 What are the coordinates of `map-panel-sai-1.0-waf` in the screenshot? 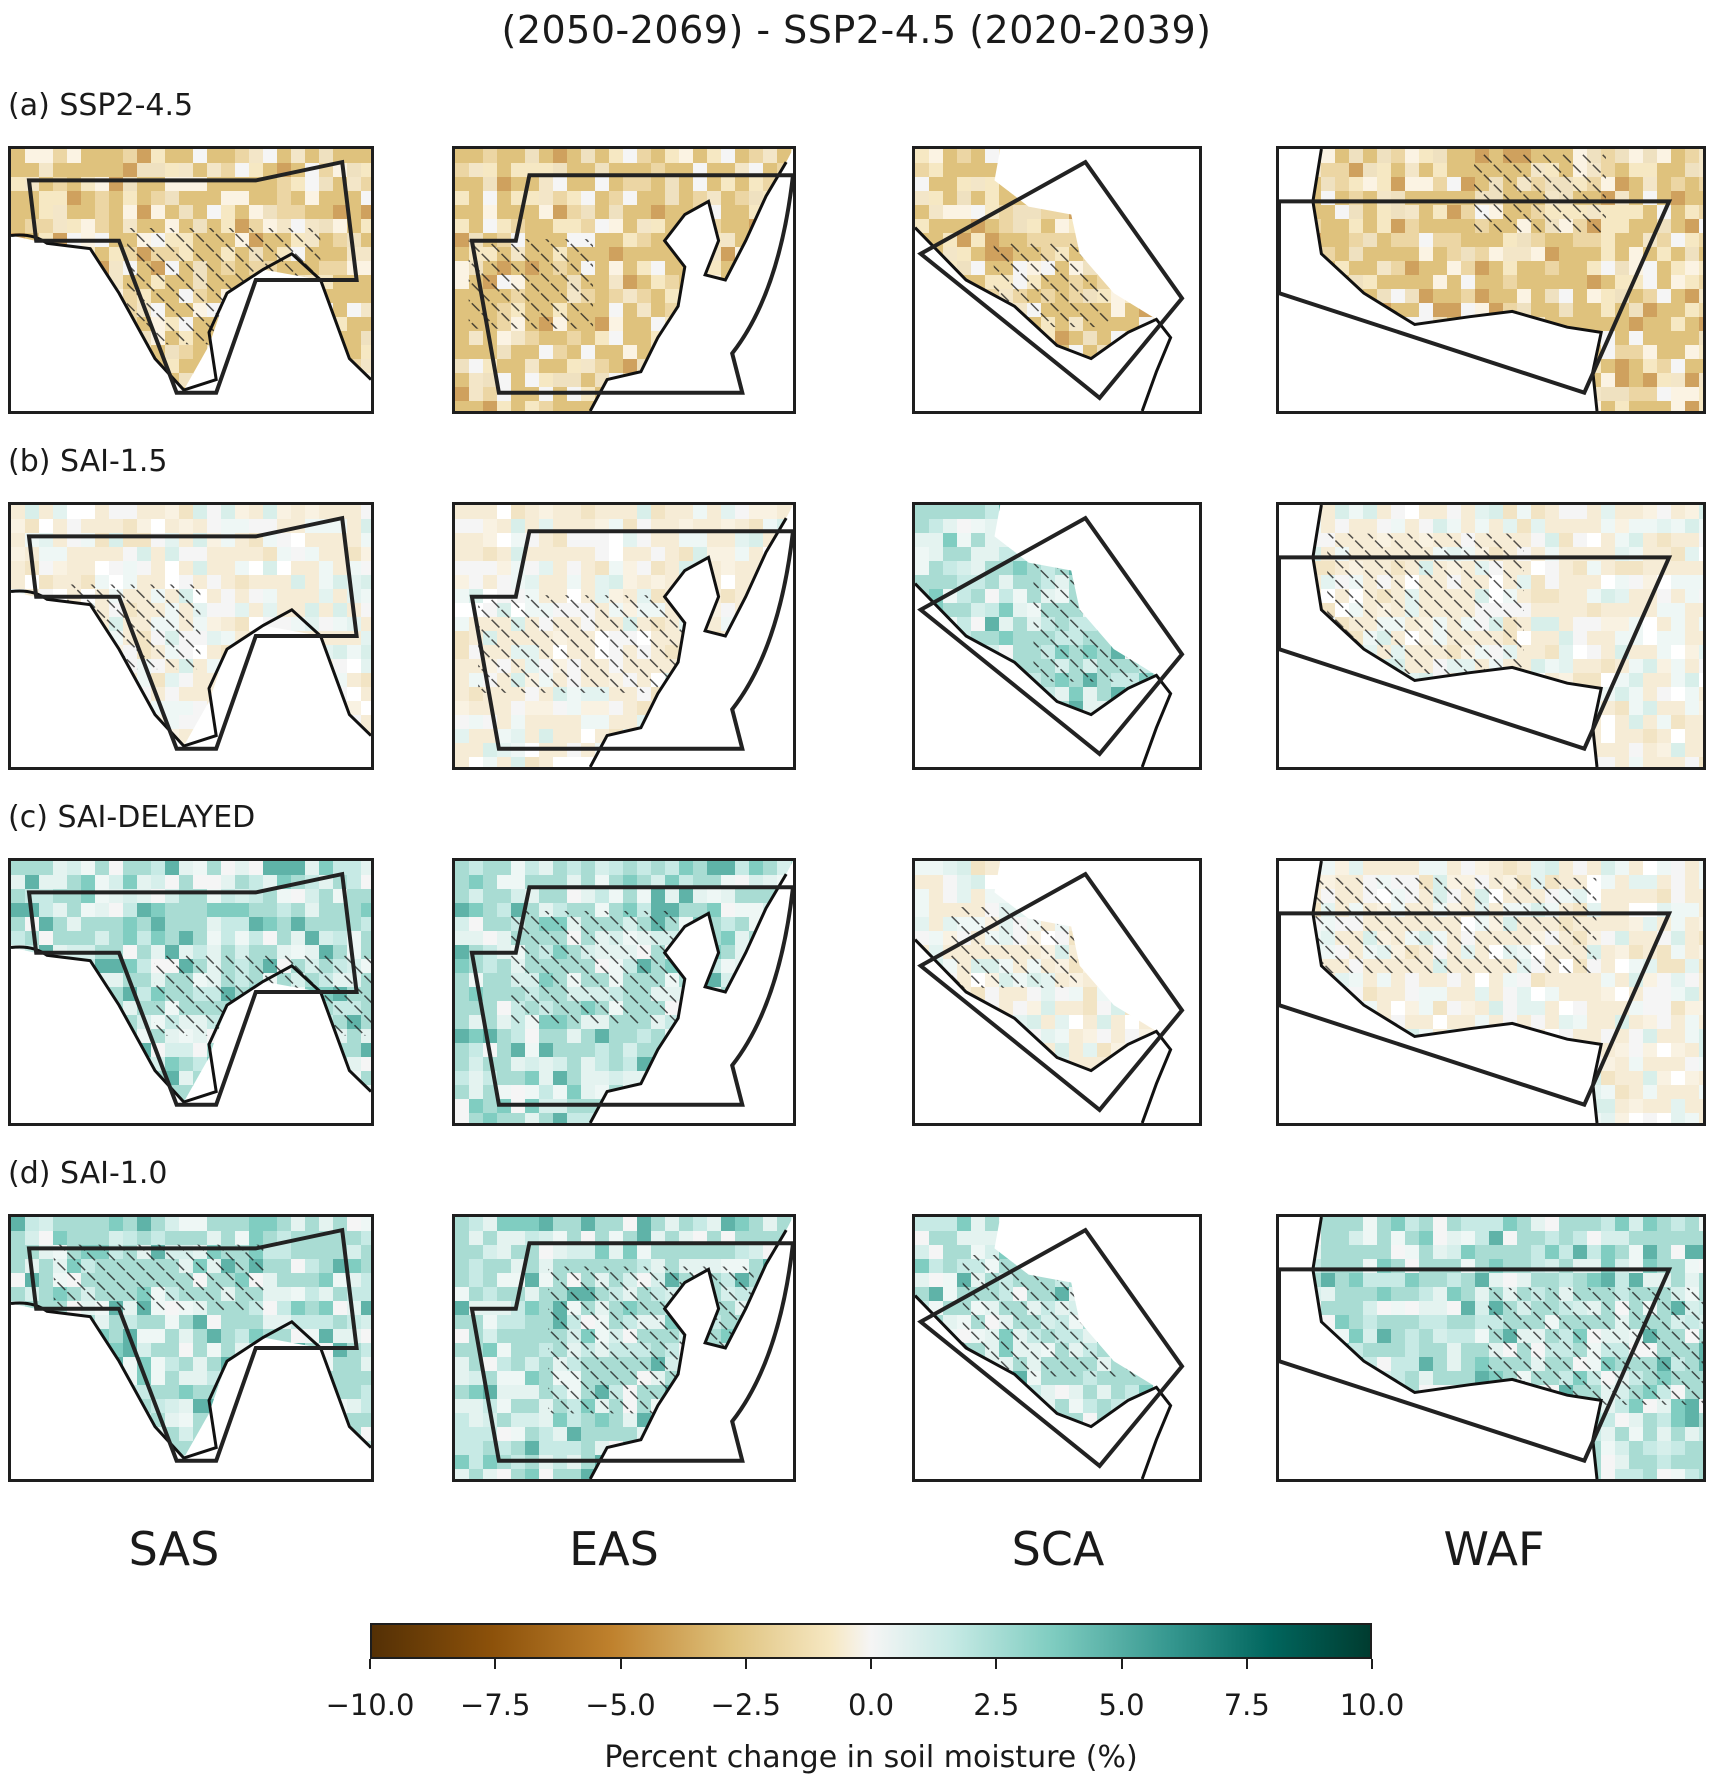 It's located at (1491, 1348).